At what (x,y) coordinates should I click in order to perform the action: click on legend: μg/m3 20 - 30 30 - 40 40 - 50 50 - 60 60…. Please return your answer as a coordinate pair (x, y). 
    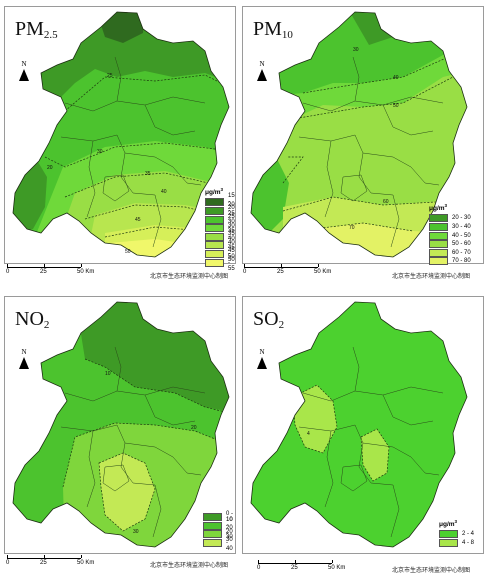
    Looking at the image, I should click on (450, 234).